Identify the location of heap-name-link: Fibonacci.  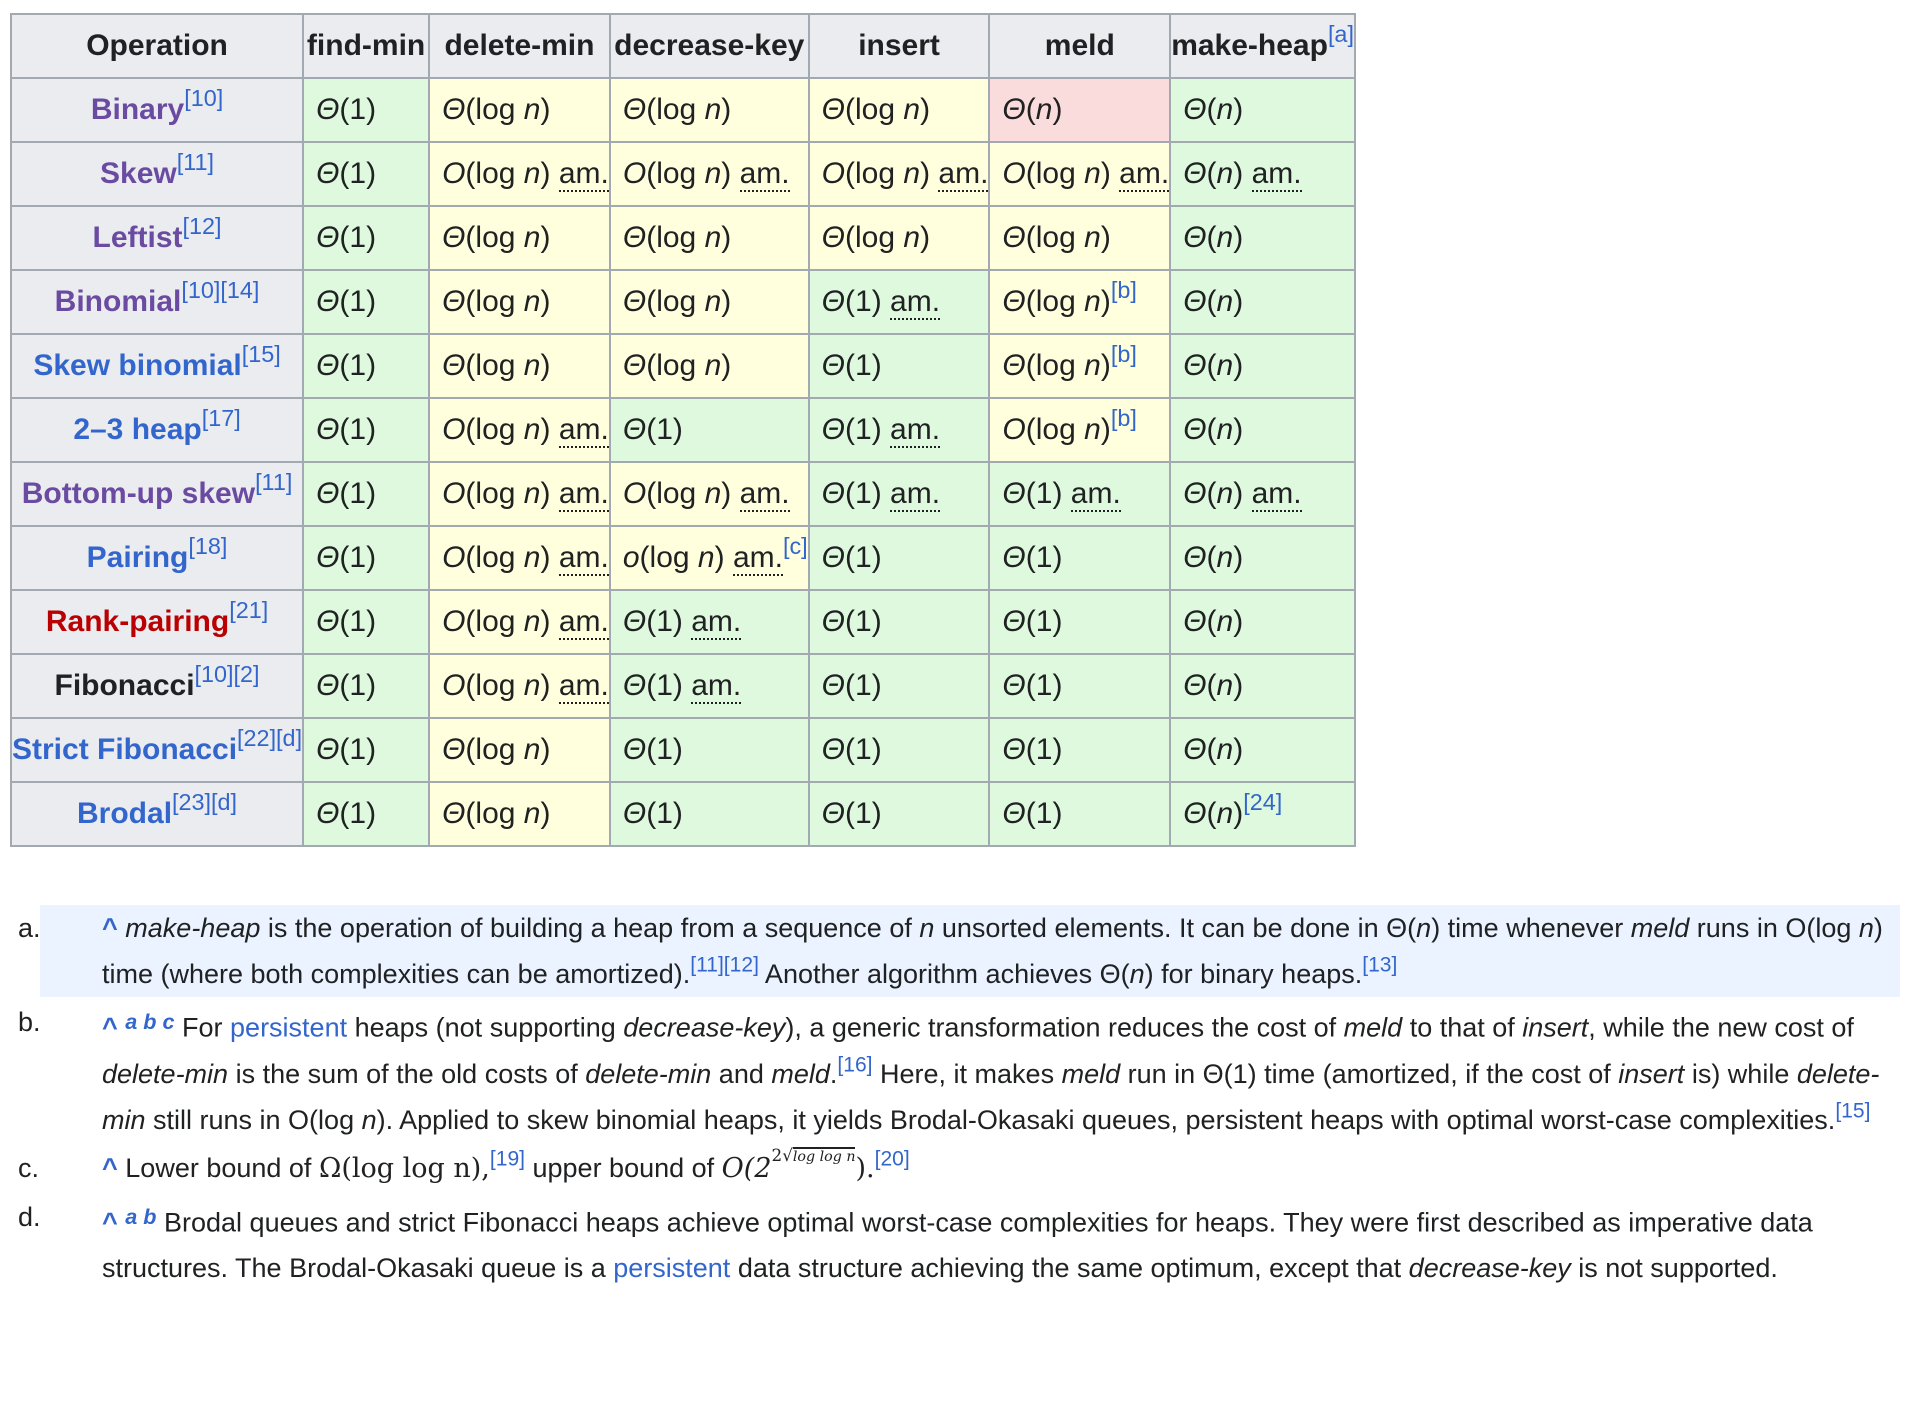
(124, 685).